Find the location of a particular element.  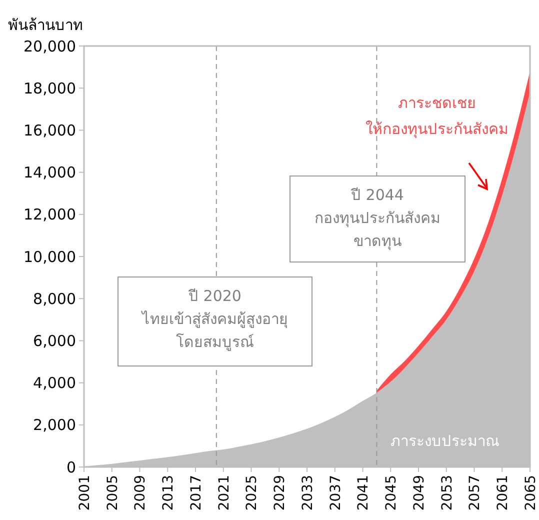

x-tick-label: 2025 is located at coordinates (252, 493).